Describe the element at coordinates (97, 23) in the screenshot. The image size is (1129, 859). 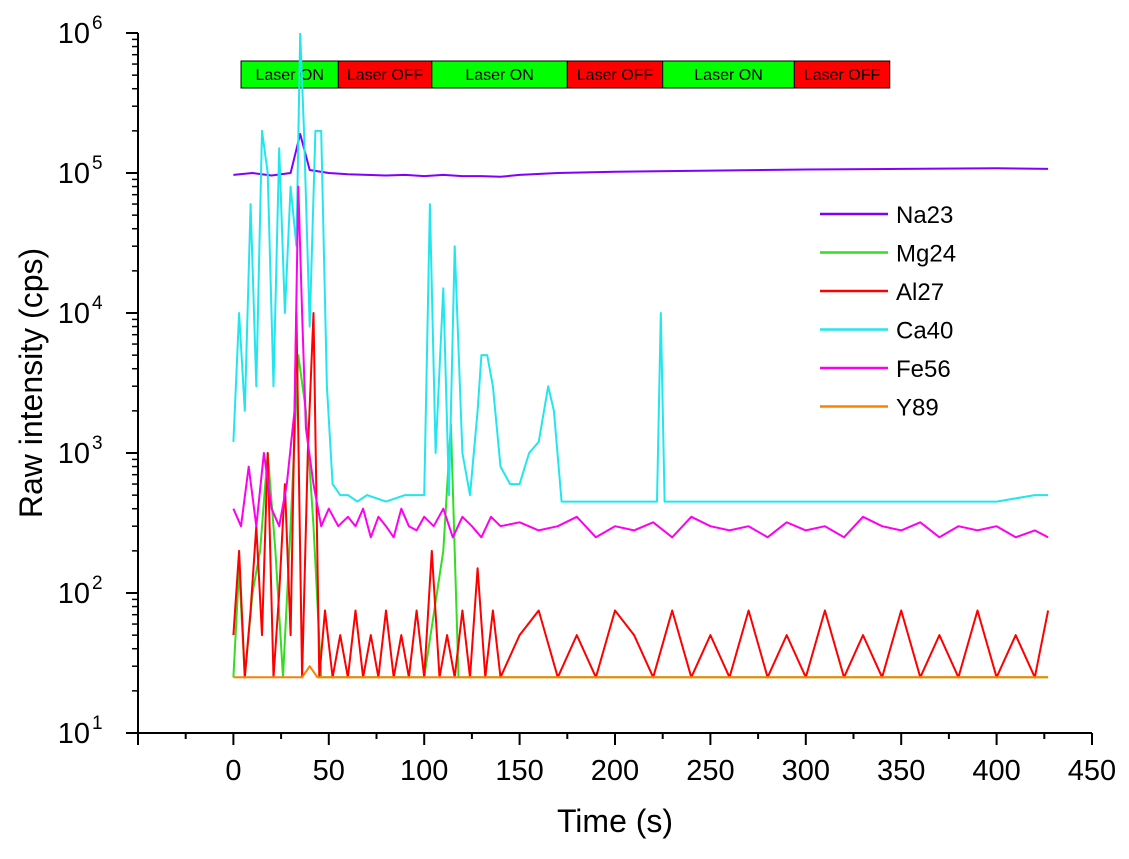
I see `y-tick-exponent: 6` at that location.